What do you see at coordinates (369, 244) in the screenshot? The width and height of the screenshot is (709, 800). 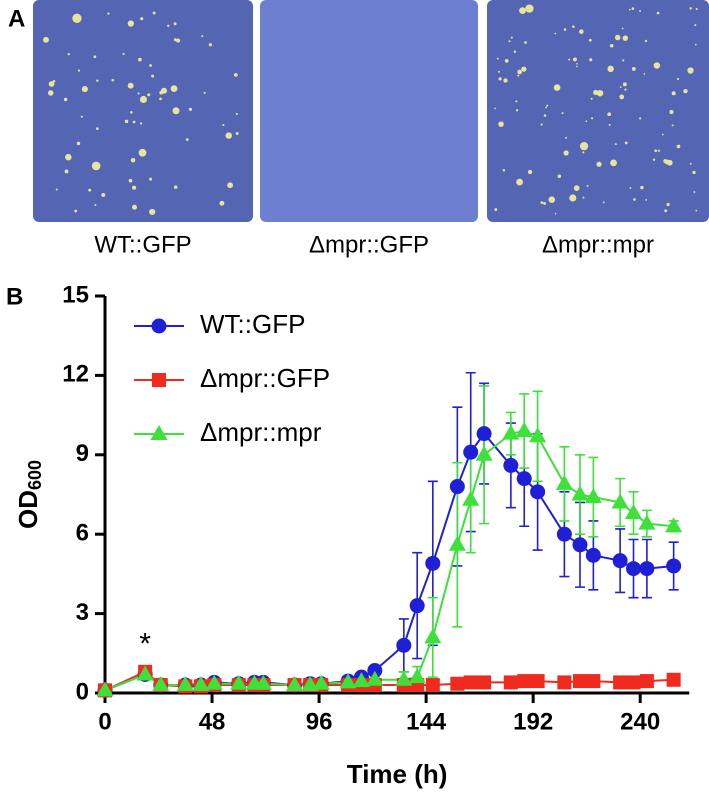 I see `plate-label: Δmpr::GFP` at bounding box center [369, 244].